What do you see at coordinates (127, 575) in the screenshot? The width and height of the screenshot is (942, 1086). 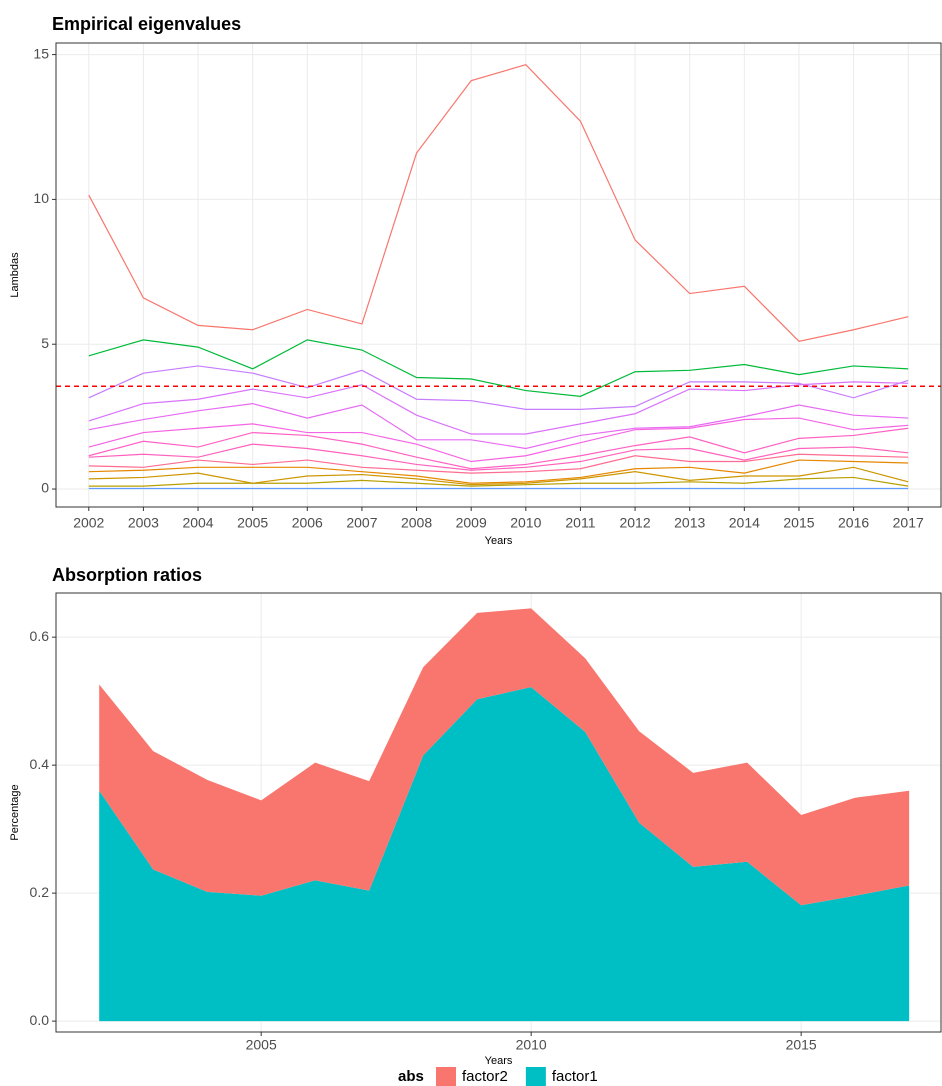 I see `chart-title: Absorption ratios` at bounding box center [127, 575].